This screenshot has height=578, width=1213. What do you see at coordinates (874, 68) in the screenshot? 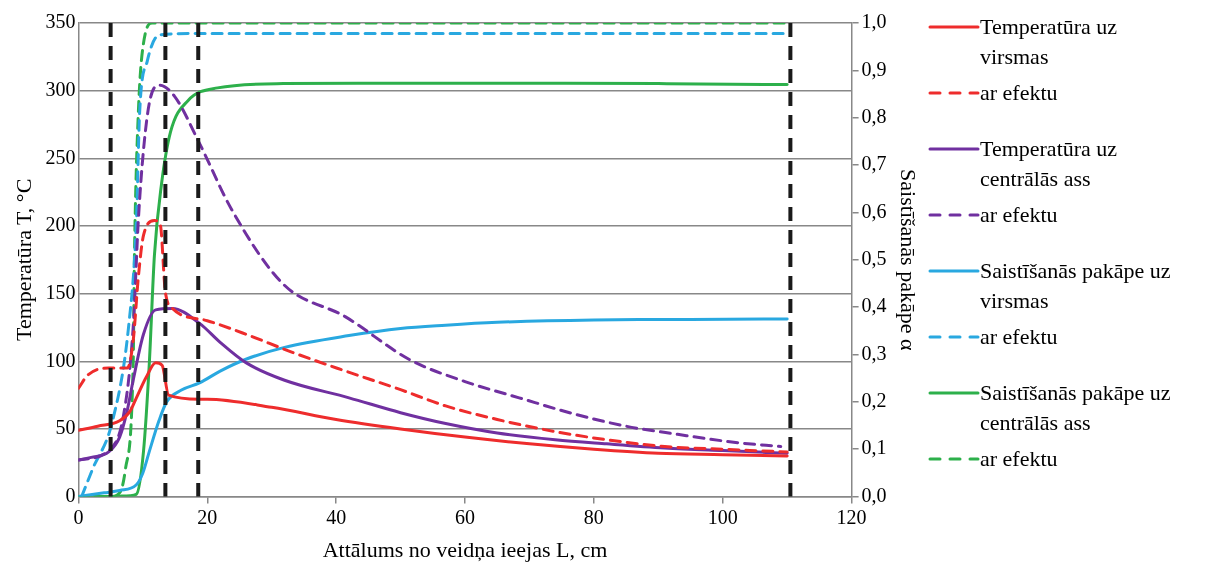
I see `y2-tick-label: 0,9` at bounding box center [874, 68].